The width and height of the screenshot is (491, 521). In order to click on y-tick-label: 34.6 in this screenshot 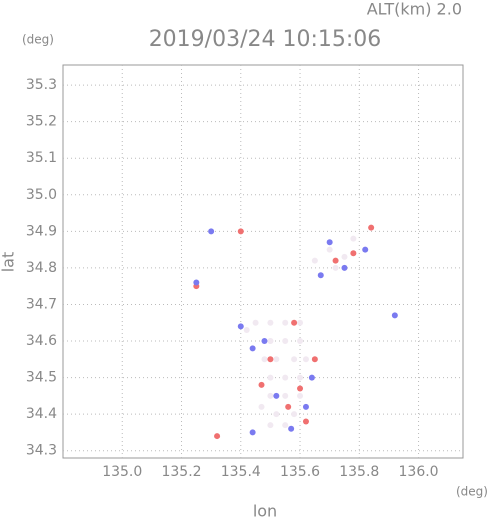, I will do `click(41, 341)`.